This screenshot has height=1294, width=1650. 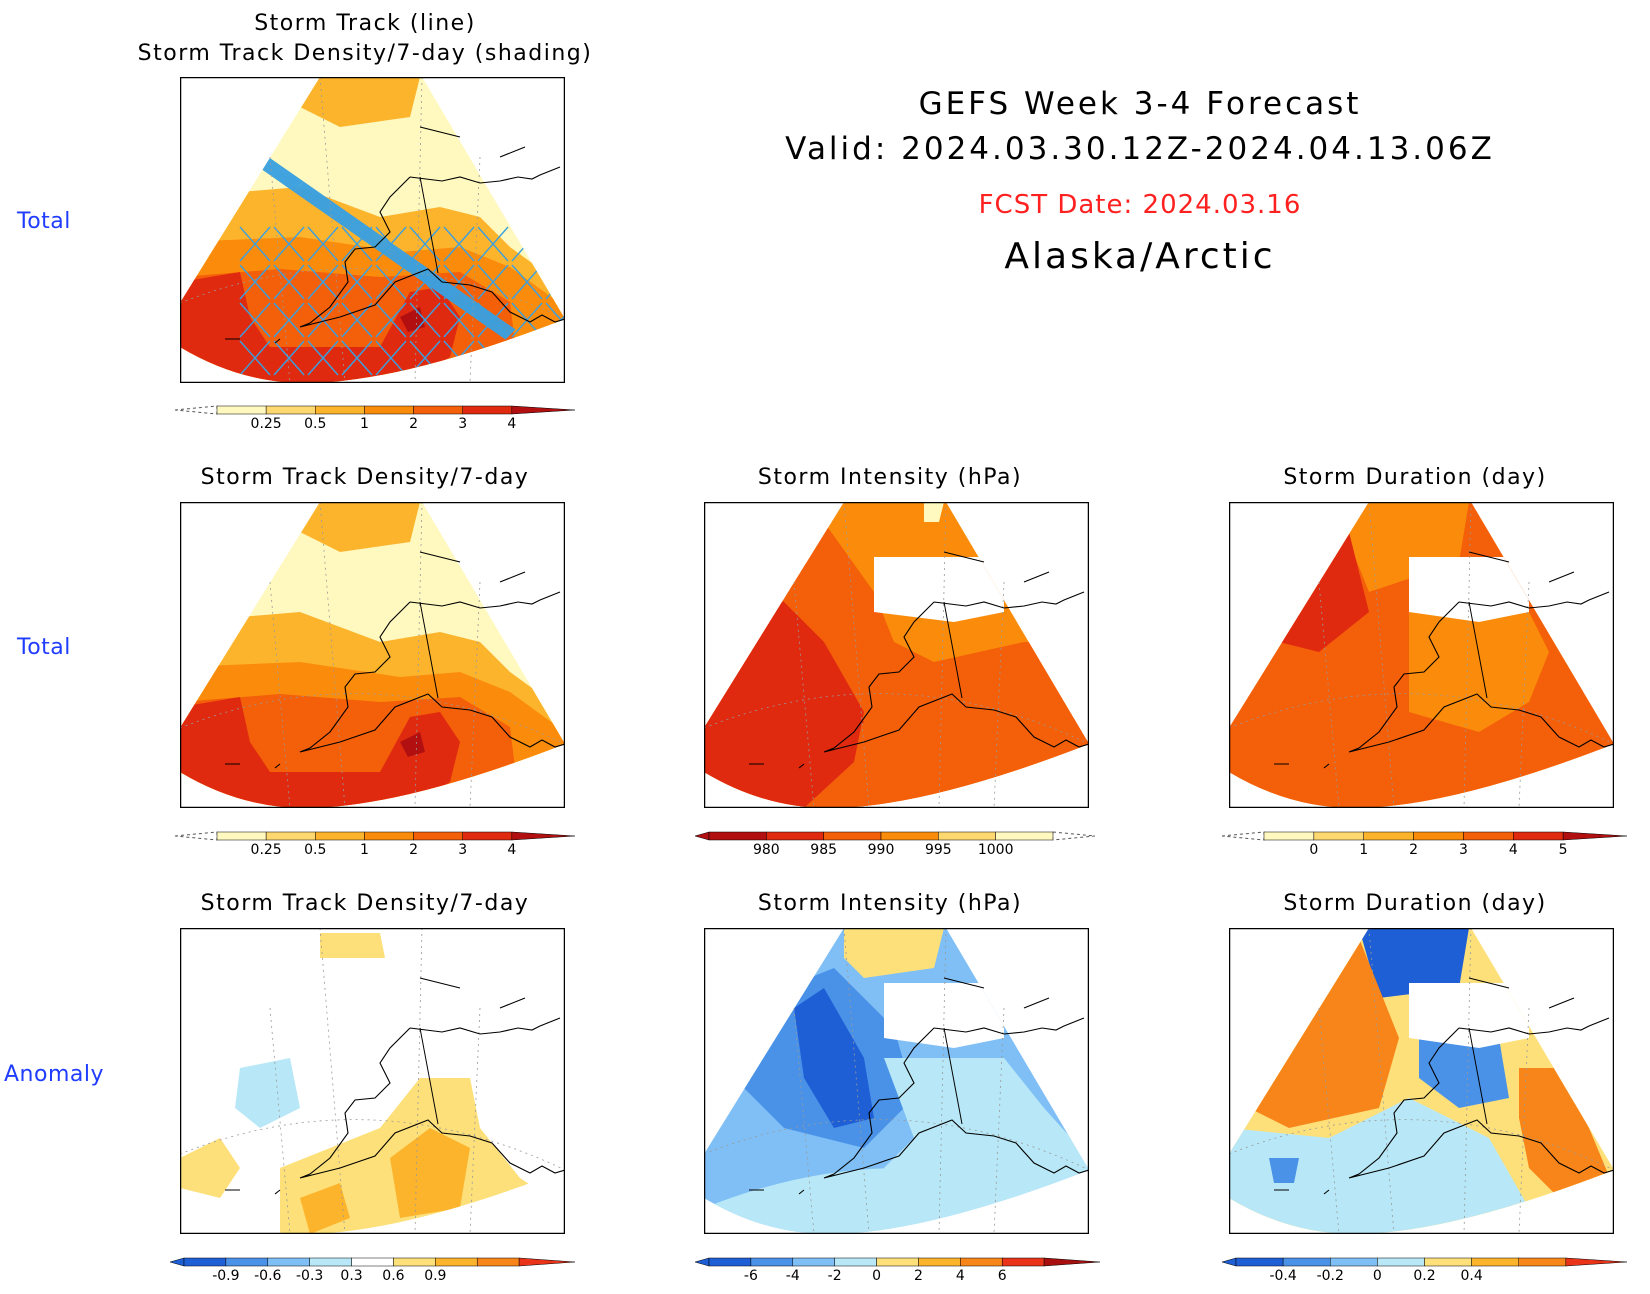 I want to click on map-intensity-total, so click(x=896, y=655).